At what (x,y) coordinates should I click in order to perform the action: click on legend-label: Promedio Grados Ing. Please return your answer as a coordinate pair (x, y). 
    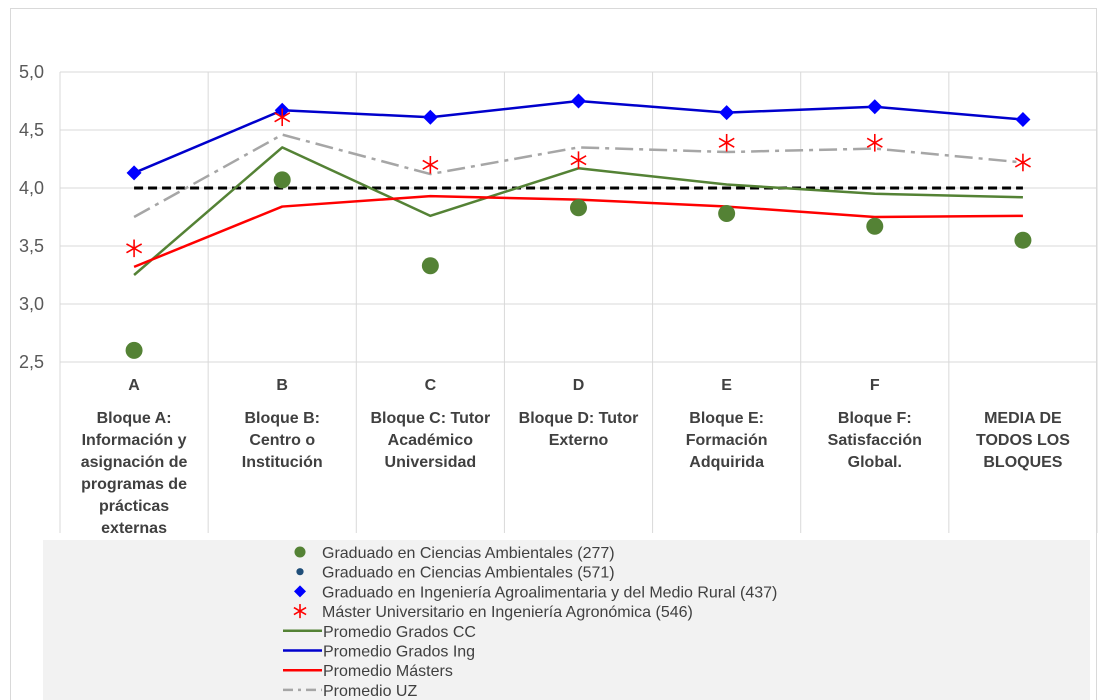
    Looking at the image, I should click on (399, 652).